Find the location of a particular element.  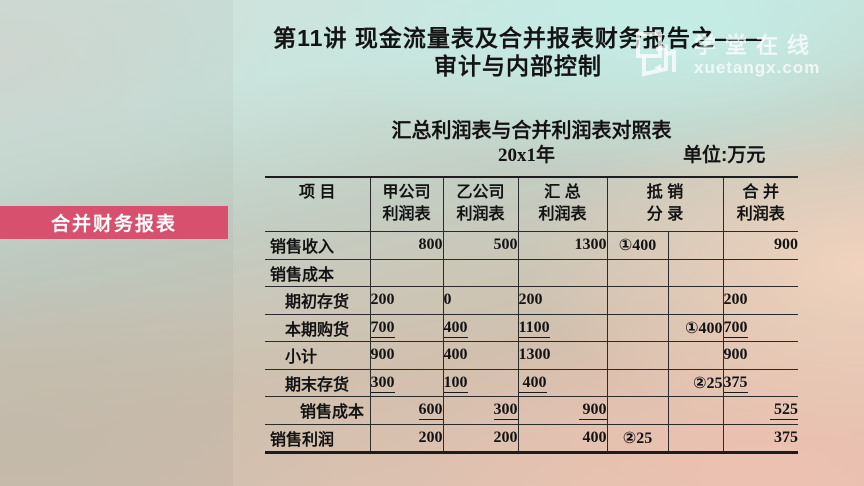

table-row: 期末存货 300 100 400 ②25 375 is located at coordinates (532, 383).